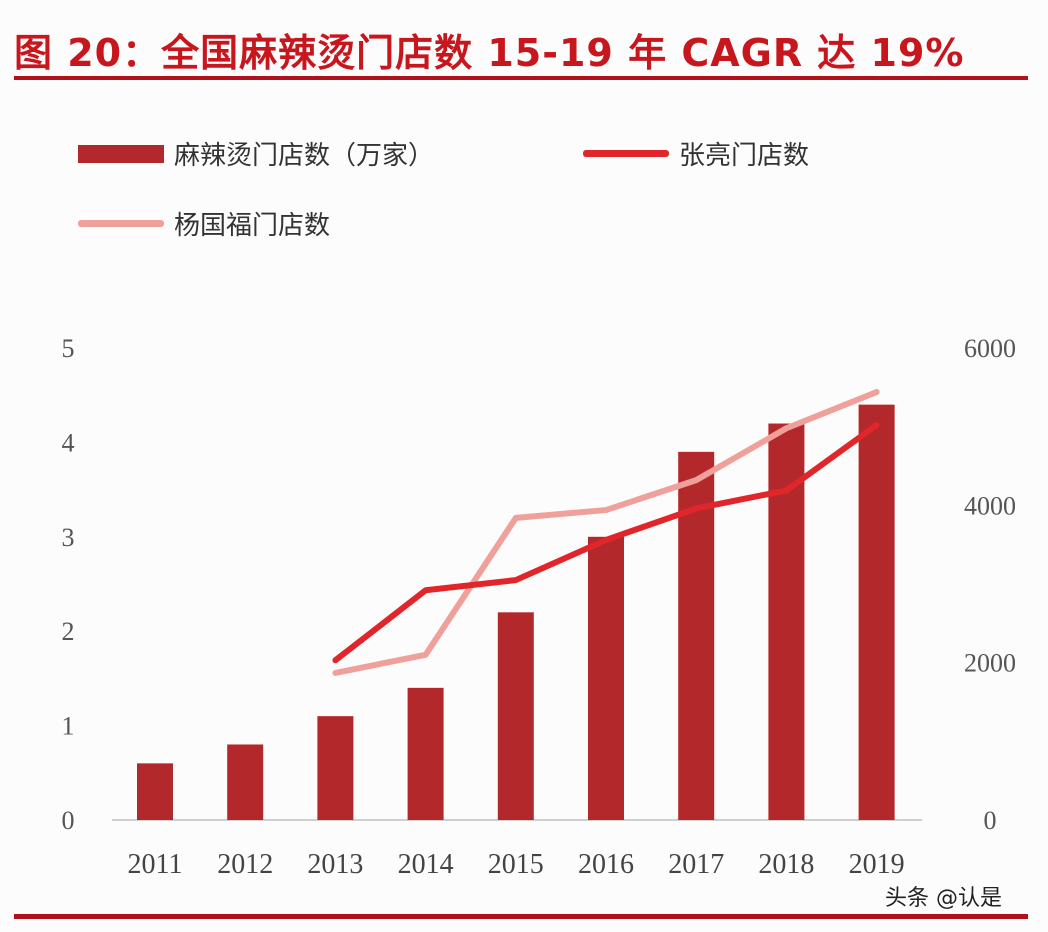 The width and height of the screenshot is (1048, 932). Describe the element at coordinates (155, 864) in the screenshot. I see `x-tick-label: 2011` at that location.